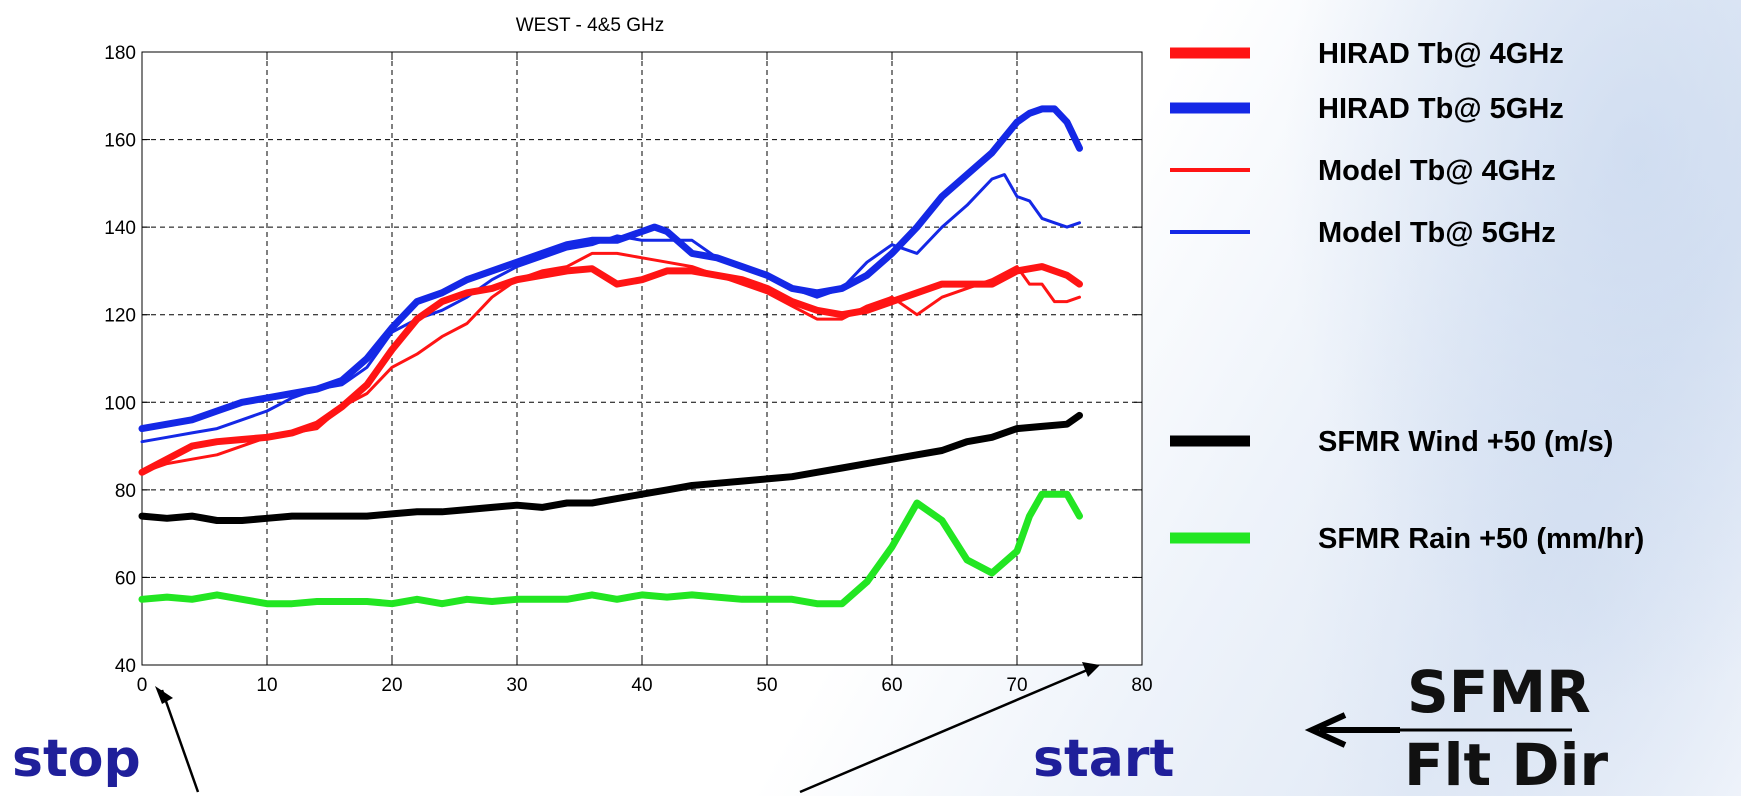  Describe the element at coordinates (766, 685) in the screenshot. I see `x-tick-label: 50` at that location.